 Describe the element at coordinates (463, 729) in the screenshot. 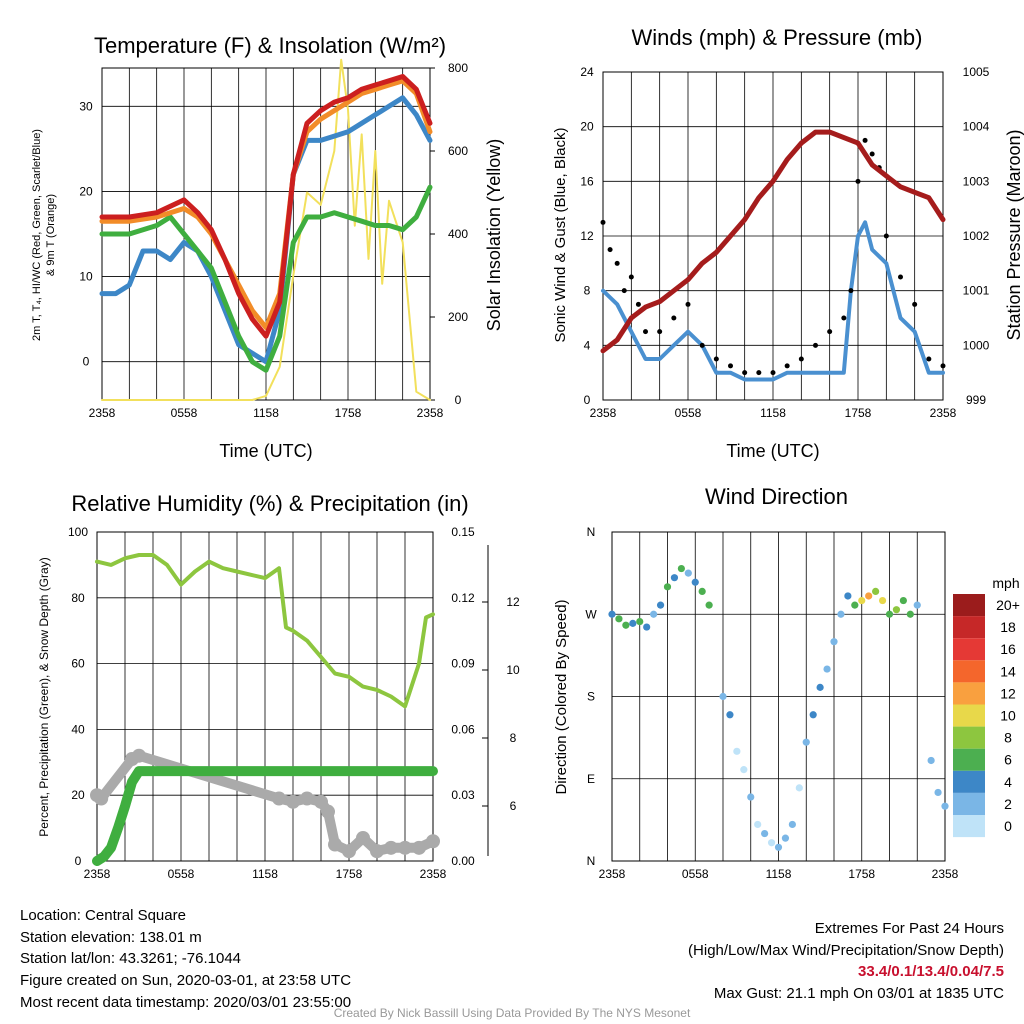

I see `rh-ytick-right-label: 0.06` at that location.